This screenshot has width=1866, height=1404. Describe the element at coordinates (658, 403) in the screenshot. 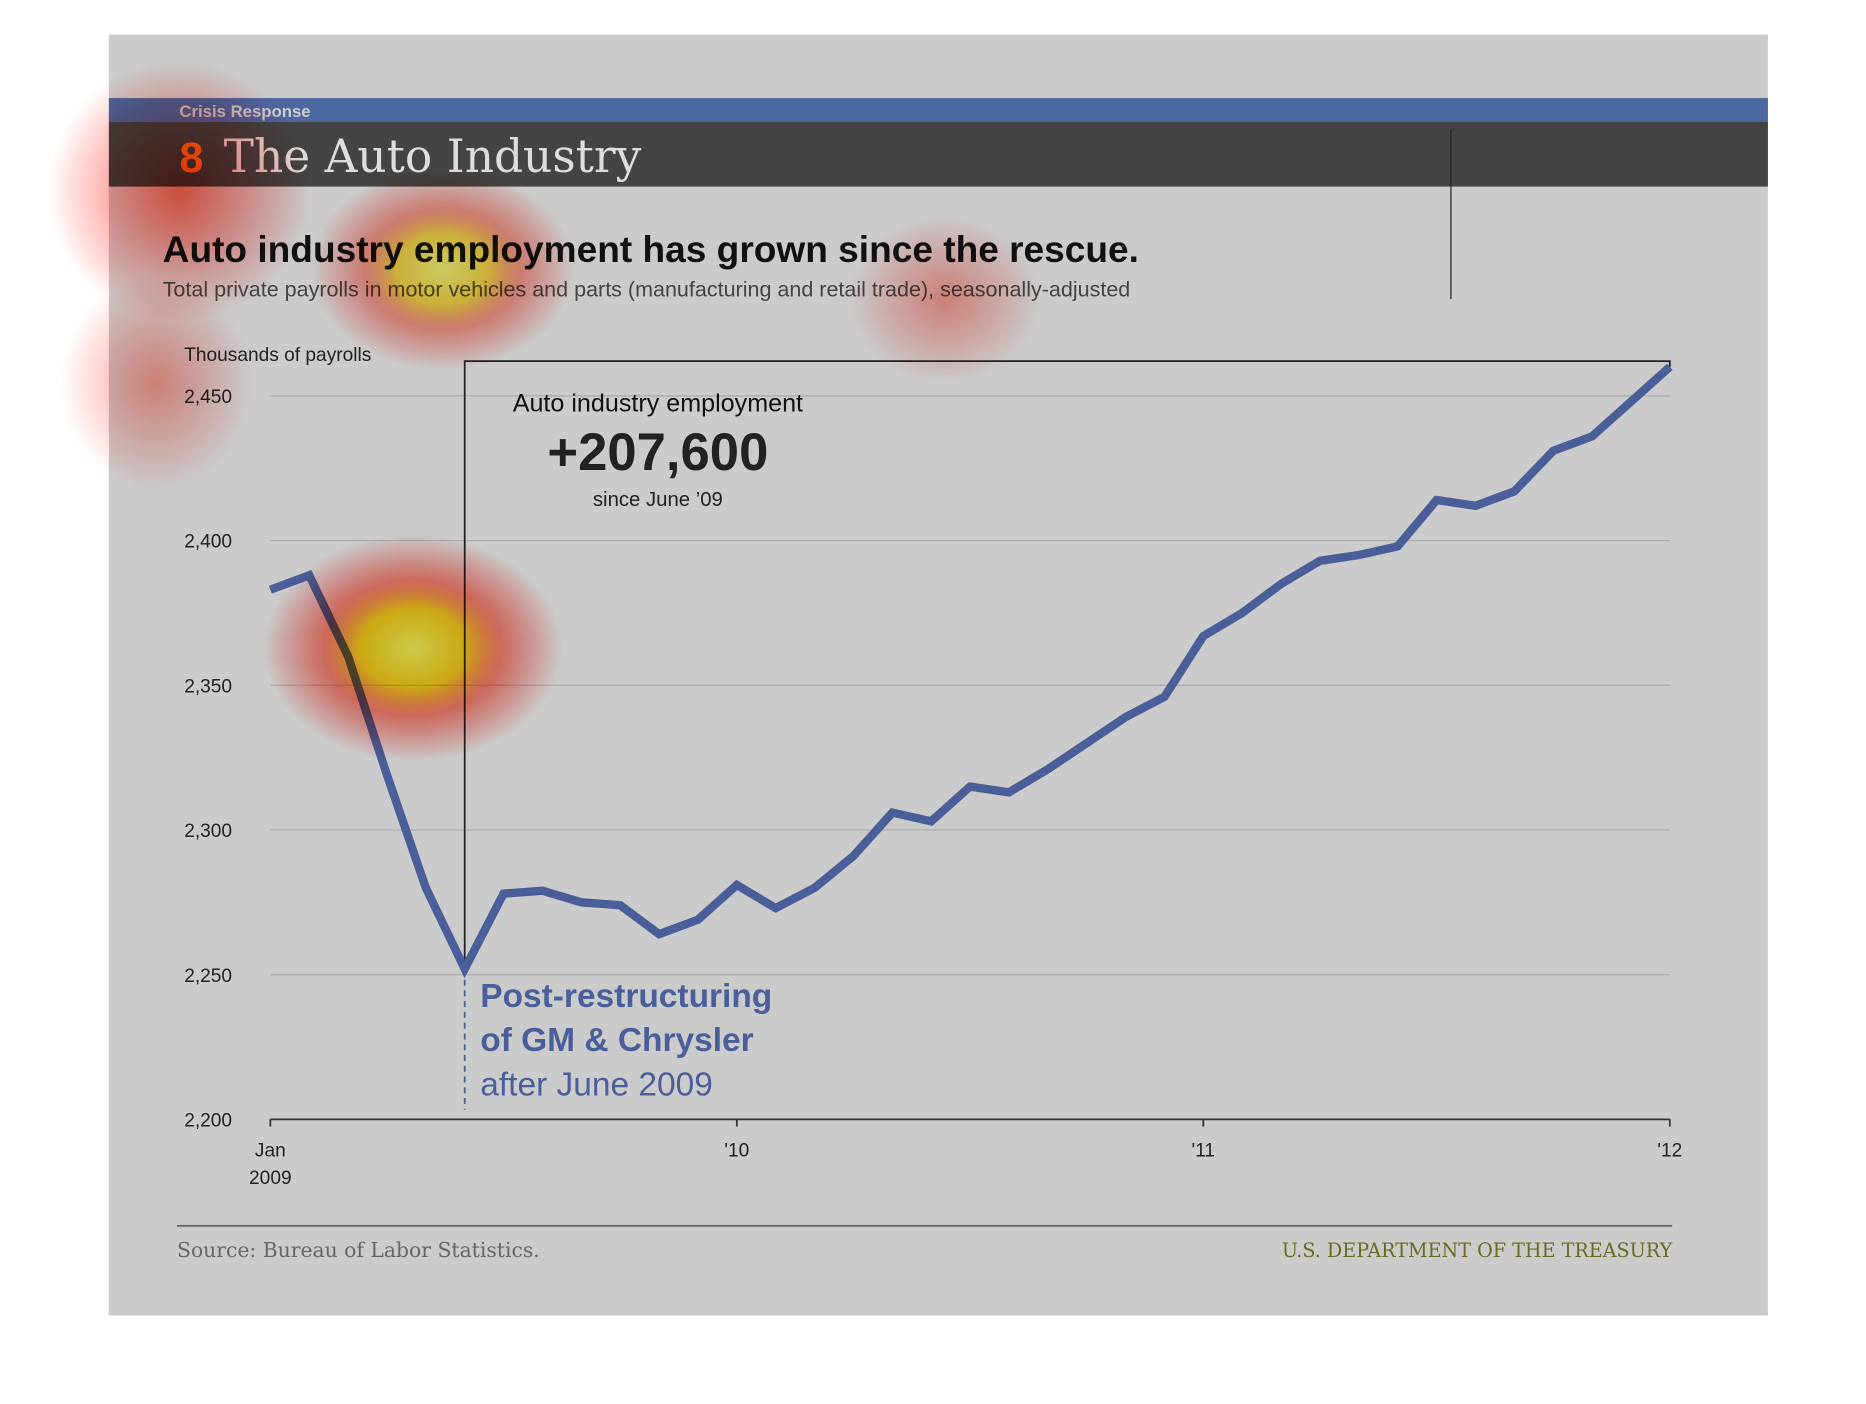

I see `box-title: Auto industry employment` at that location.